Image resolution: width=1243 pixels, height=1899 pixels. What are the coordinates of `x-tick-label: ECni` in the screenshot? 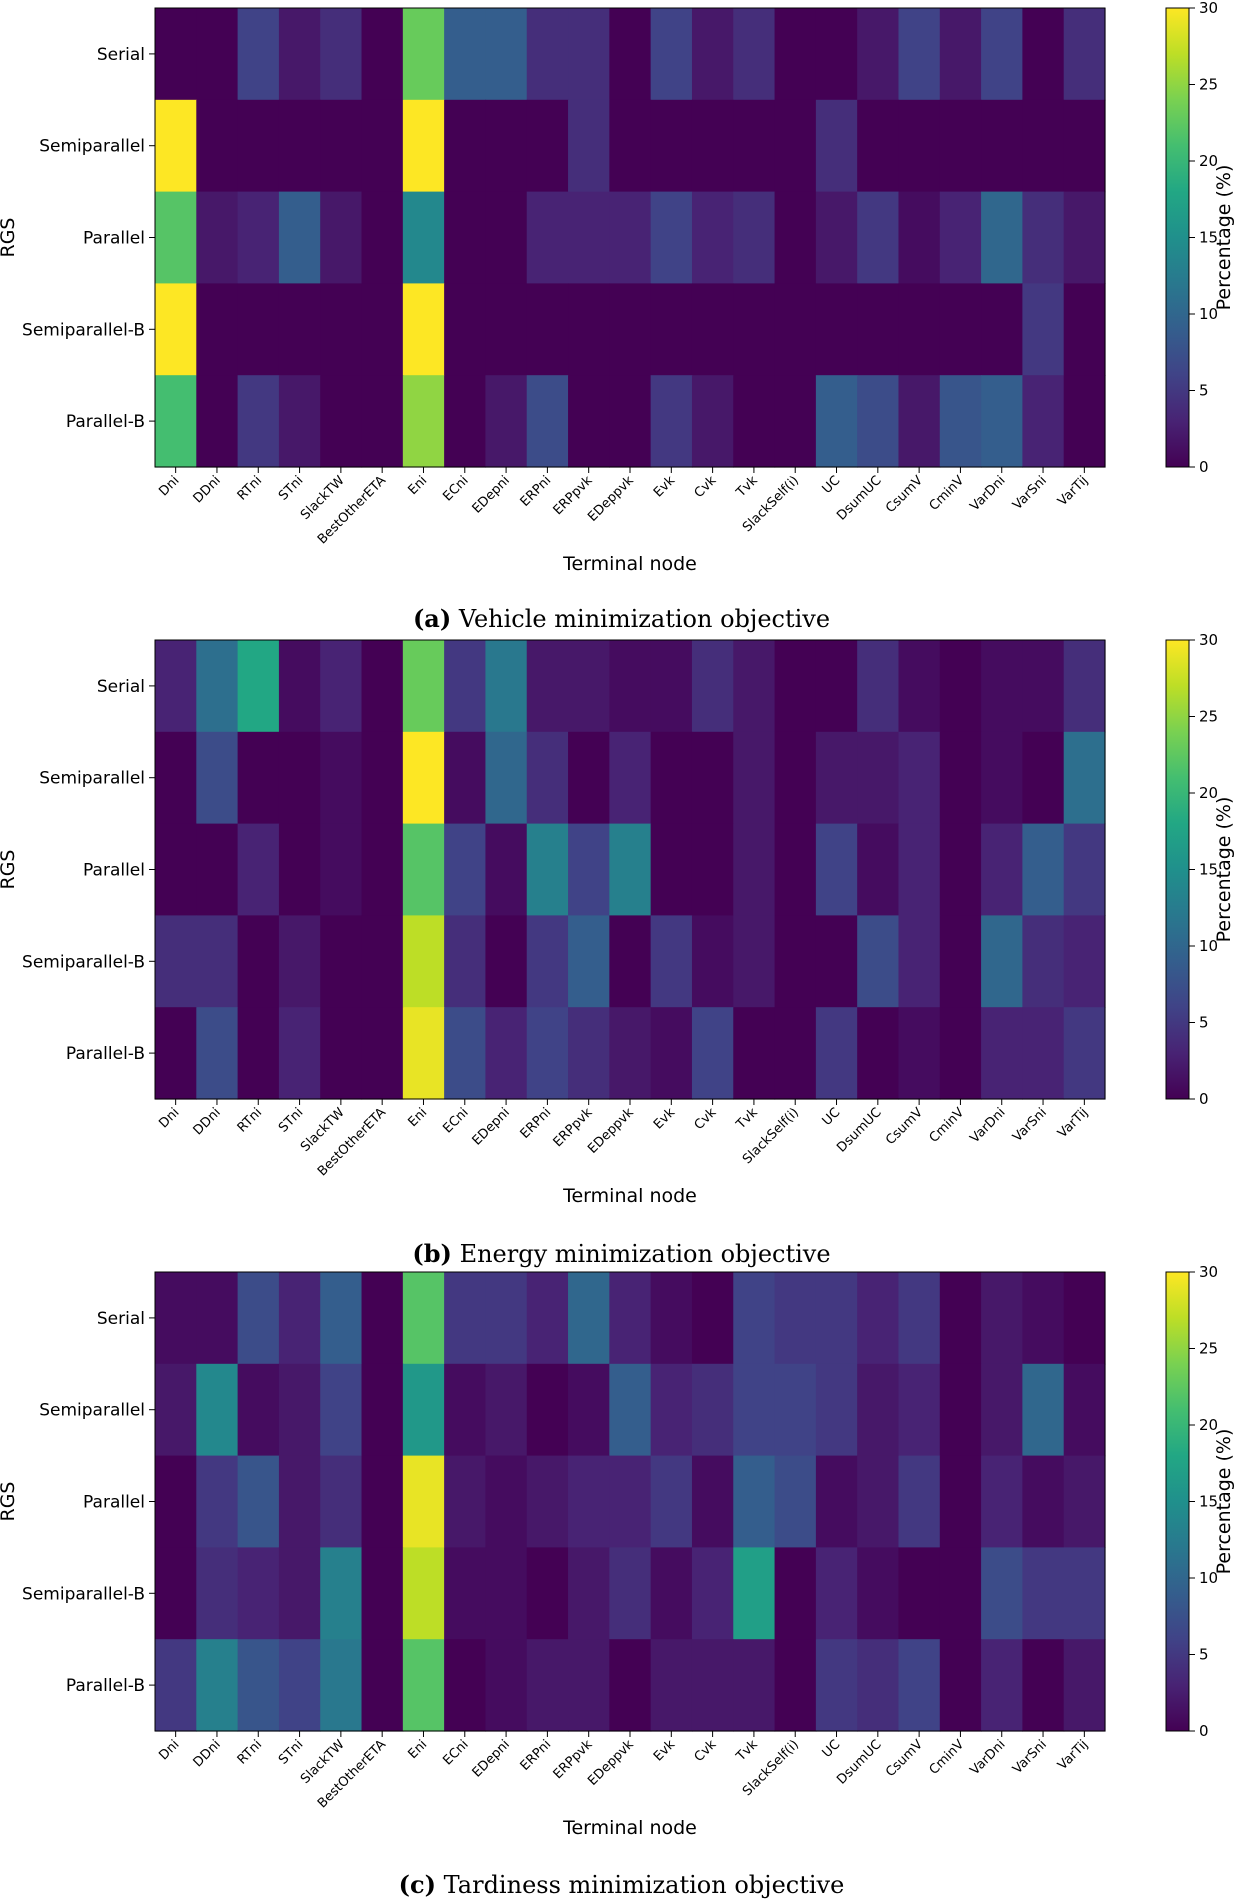 It's located at (455, 1120).